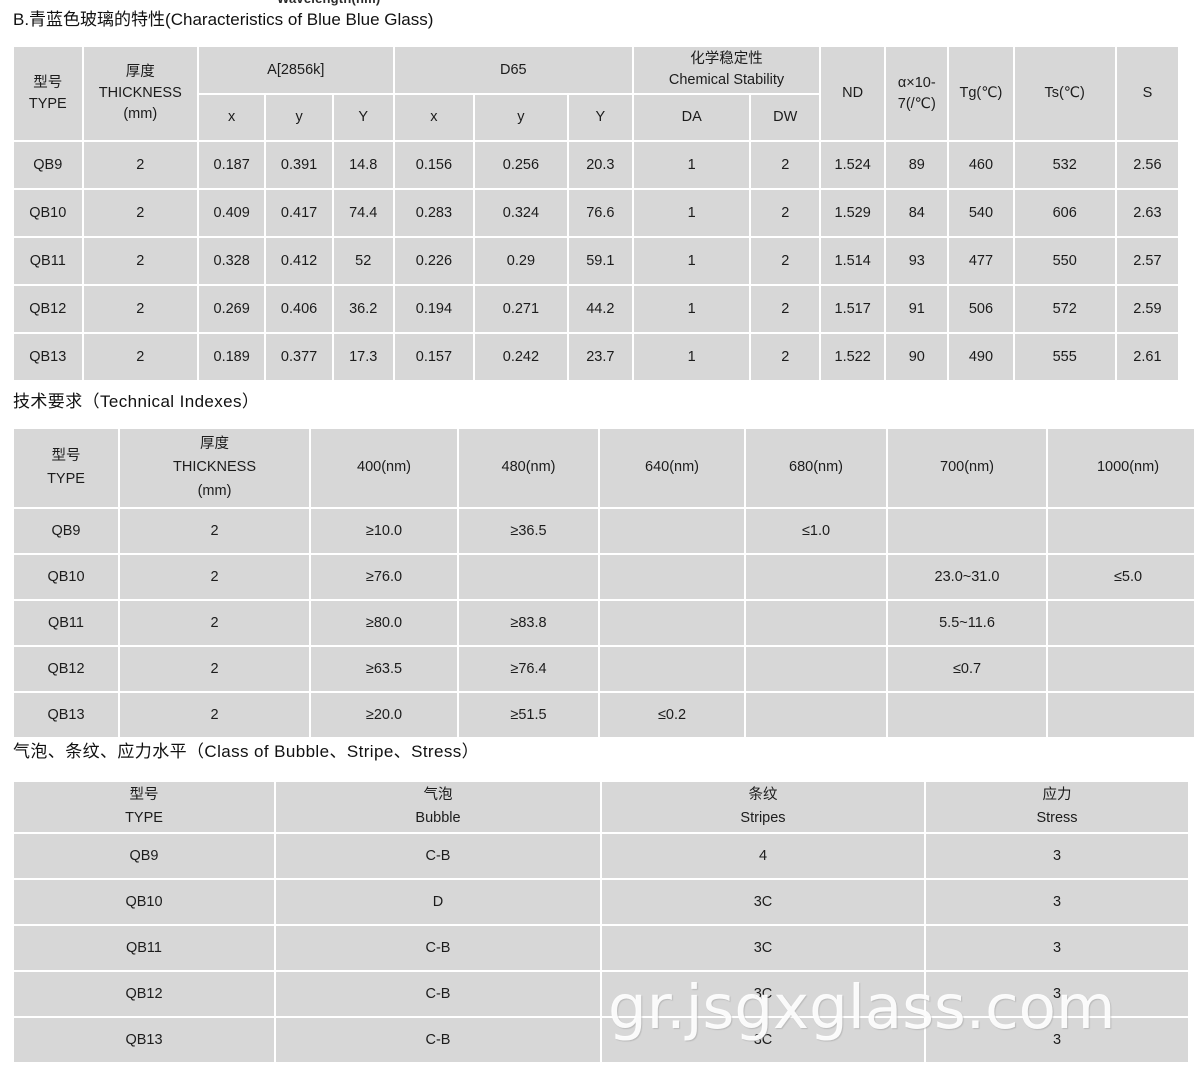  Describe the element at coordinates (231, 165) in the screenshot. I see `cell-ax: 0.187` at that location.